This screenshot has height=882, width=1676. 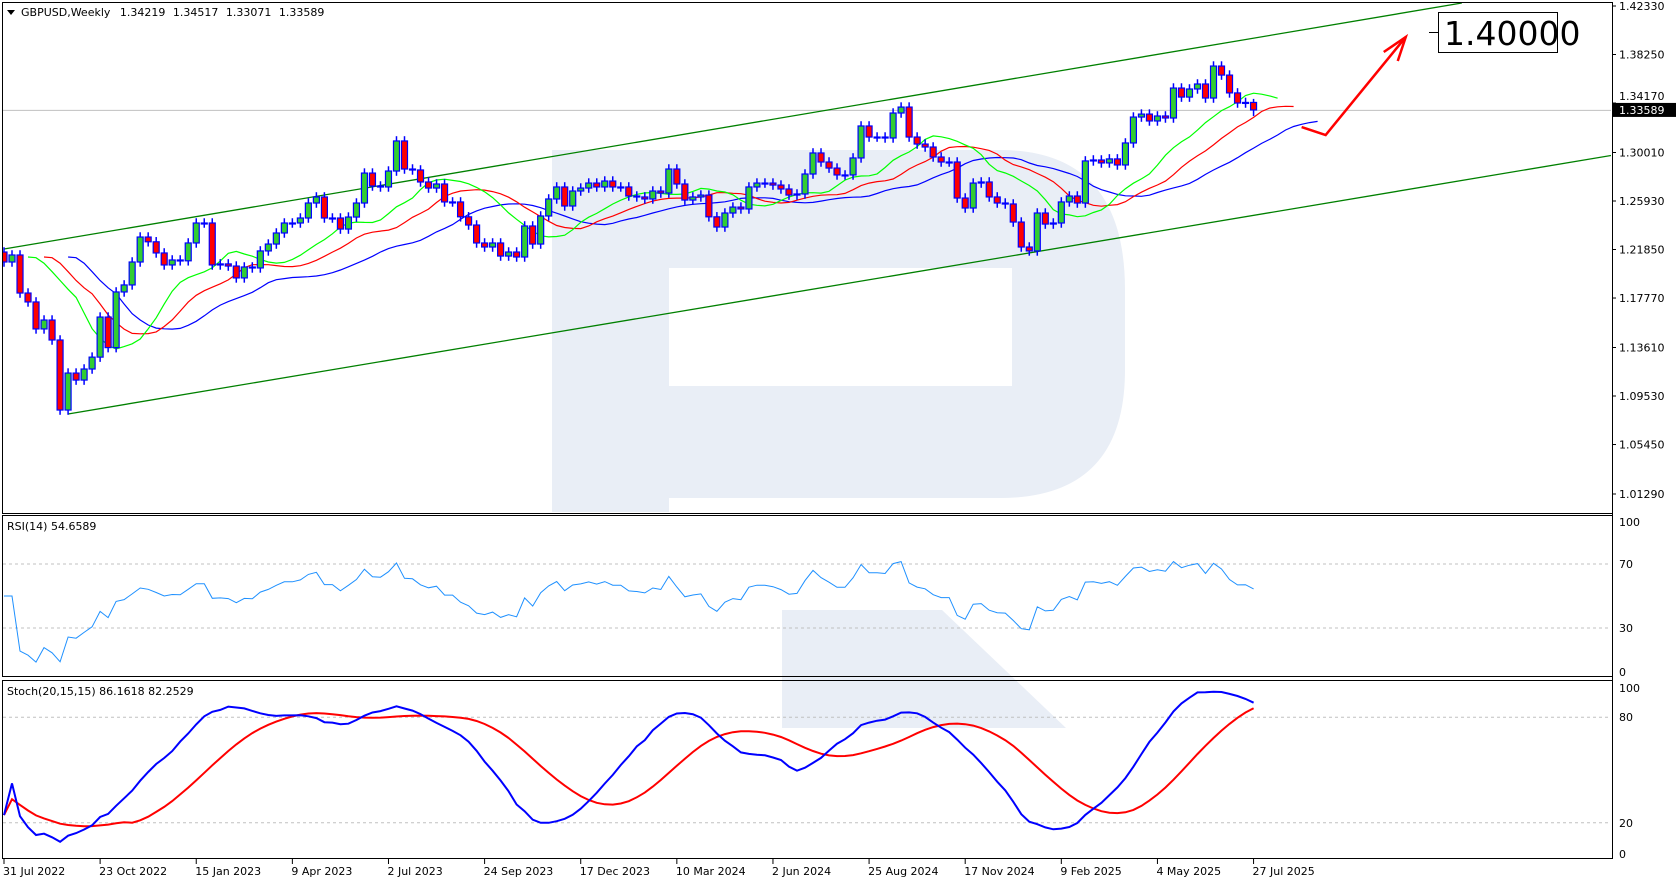 What do you see at coordinates (999, 871) in the screenshot?
I see `time-axis-label: 17 Nov 2024` at bounding box center [999, 871].